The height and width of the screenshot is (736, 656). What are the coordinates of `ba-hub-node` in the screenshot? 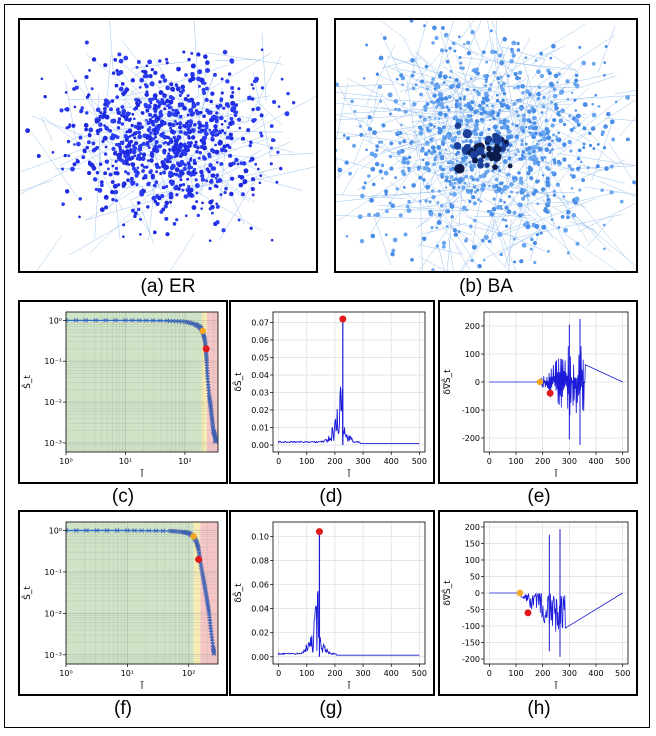 It's located at (497, 149).